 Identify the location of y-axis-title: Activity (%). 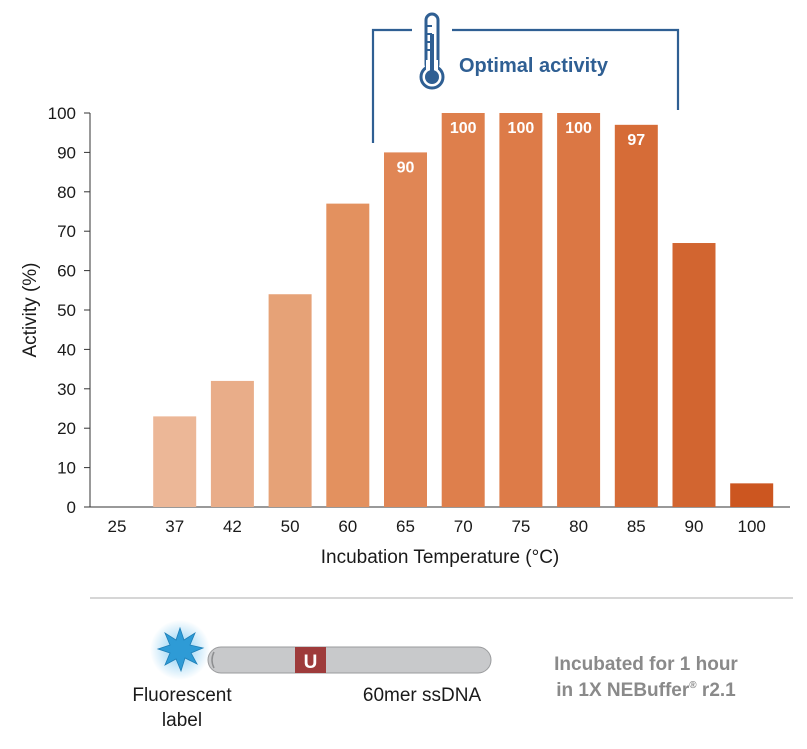
(30, 310).